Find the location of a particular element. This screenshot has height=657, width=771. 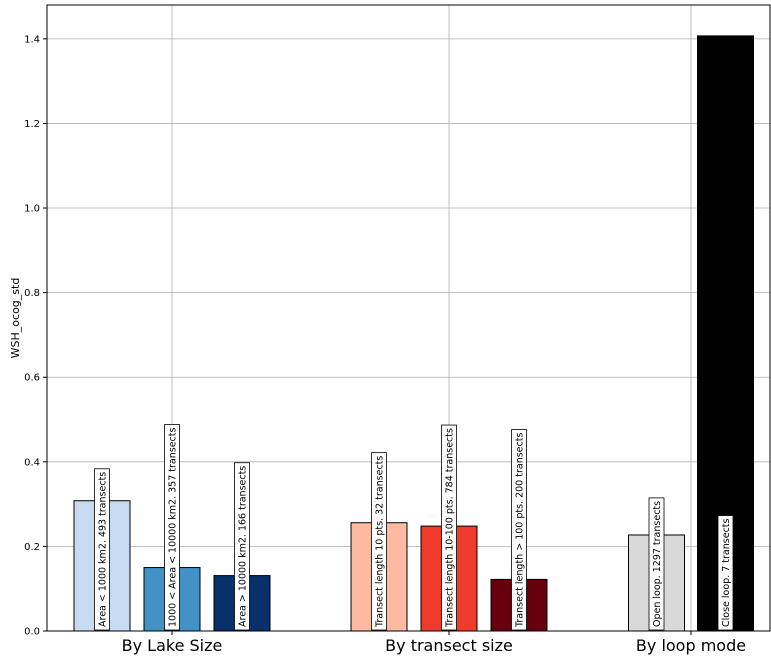

bar-label: 1000 < Area < 10000 km2. 357 transects is located at coordinates (173, 527).